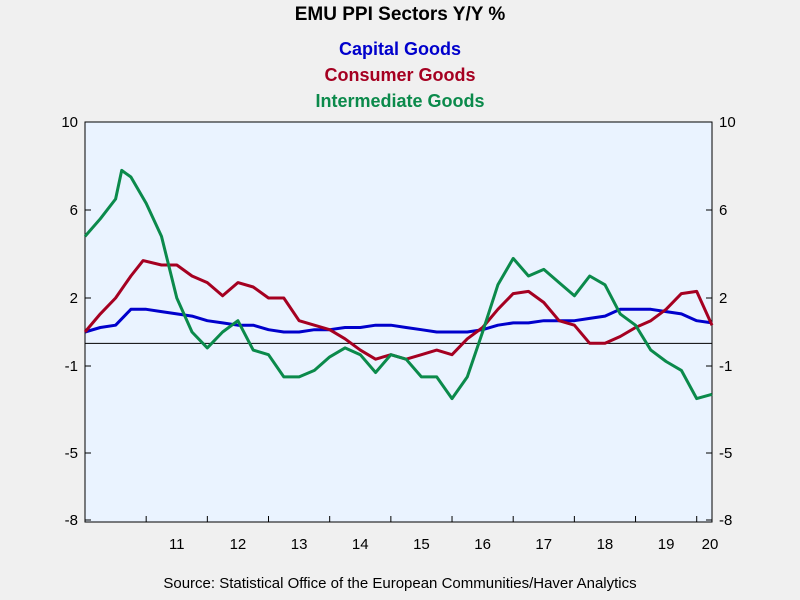 The height and width of the screenshot is (600, 800). What do you see at coordinates (723, 298) in the screenshot?
I see `y-tick-label-right: 2` at bounding box center [723, 298].